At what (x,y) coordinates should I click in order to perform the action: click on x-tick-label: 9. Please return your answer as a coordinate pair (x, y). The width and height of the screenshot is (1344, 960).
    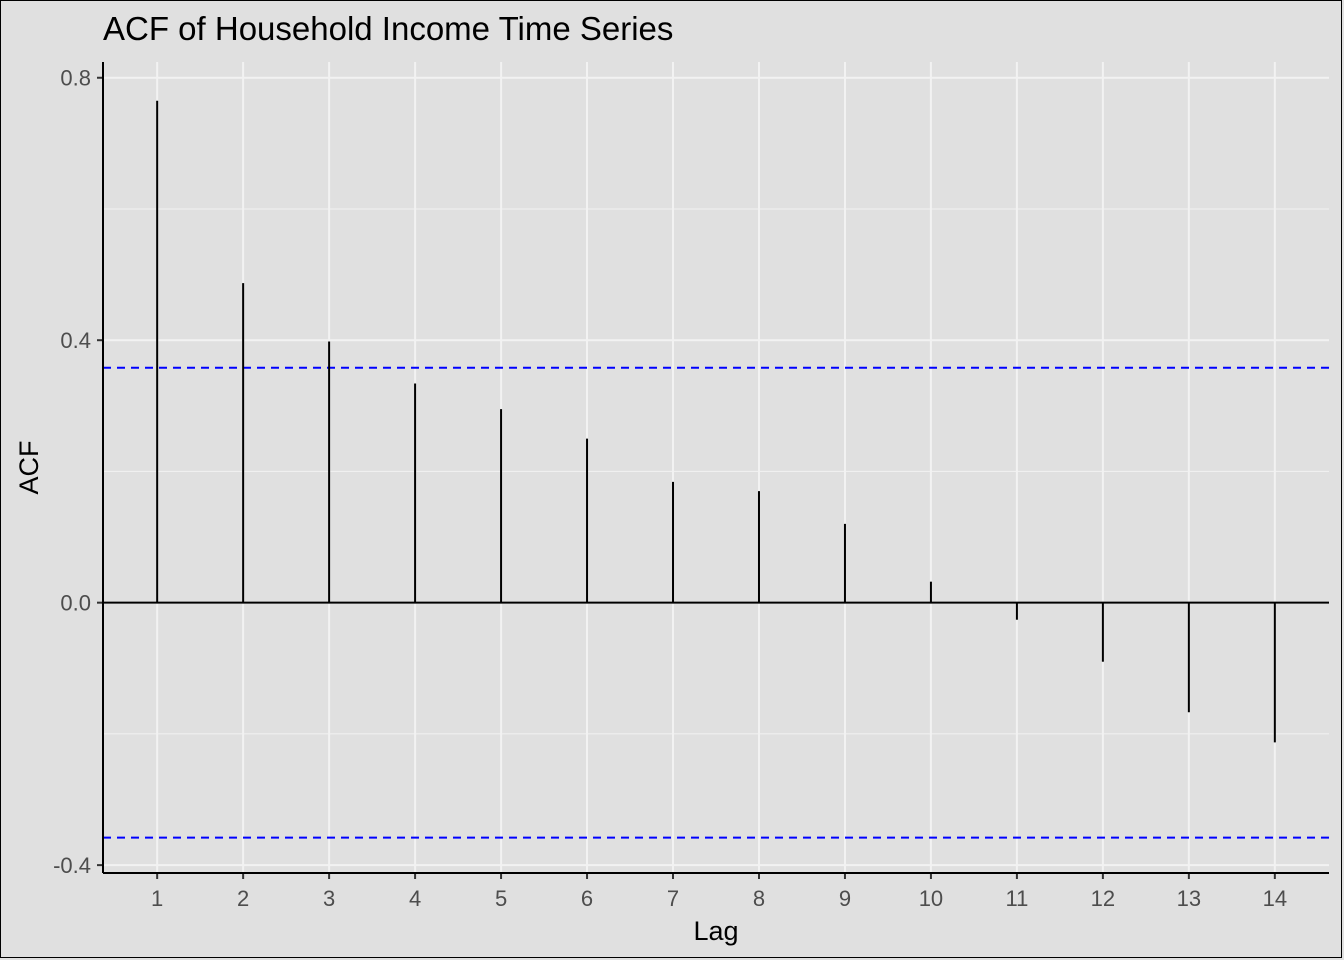
    Looking at the image, I should click on (845, 898).